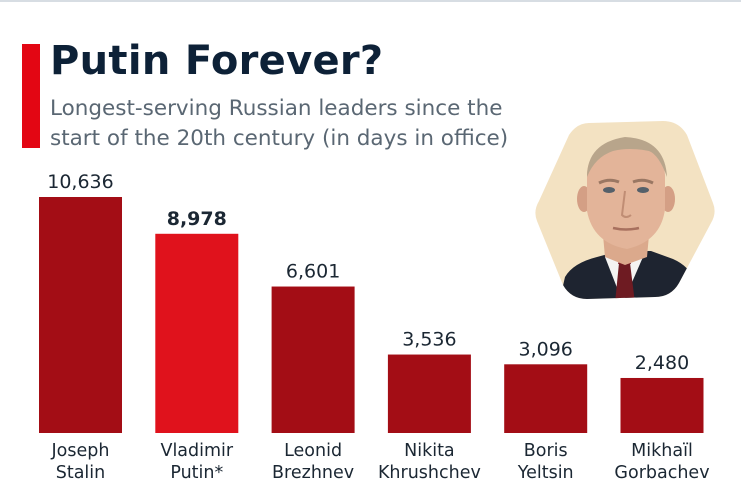 Image resolution: width=741 pixels, height=486 pixels. What do you see at coordinates (217, 61) in the screenshot?
I see `chart-title: Putin Forever?` at bounding box center [217, 61].